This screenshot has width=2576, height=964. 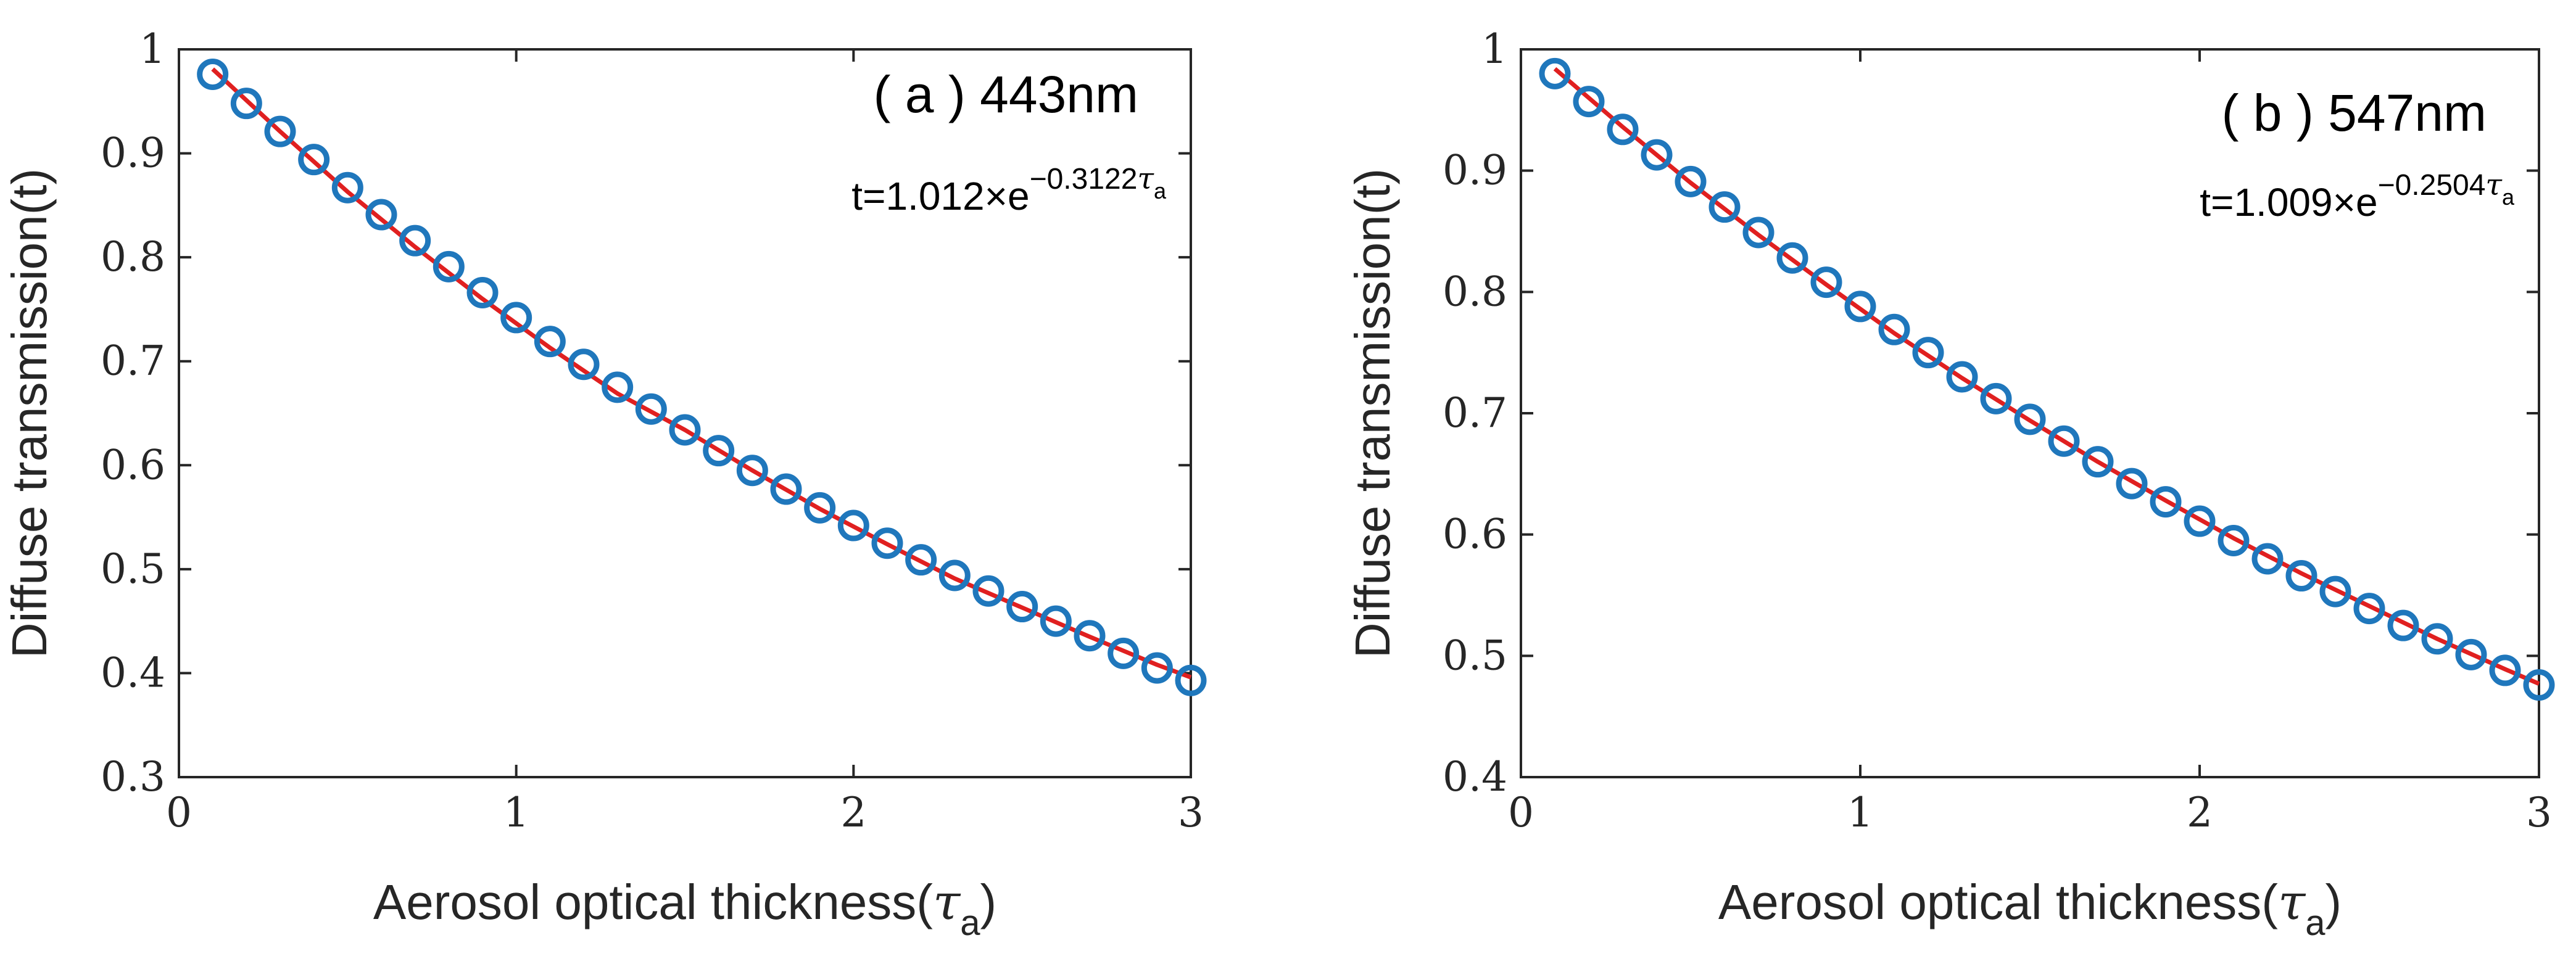 I want to click on fit-equation: t=1.012×e−0.3122τa, so click(x=1009, y=190).